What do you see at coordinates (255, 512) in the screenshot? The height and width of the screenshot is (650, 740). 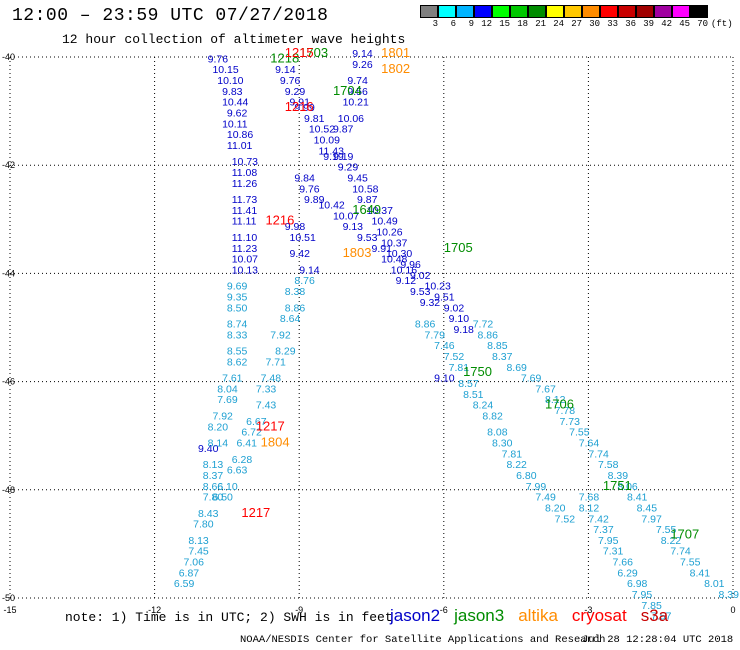 I see `track-time-label: 1217` at bounding box center [255, 512].